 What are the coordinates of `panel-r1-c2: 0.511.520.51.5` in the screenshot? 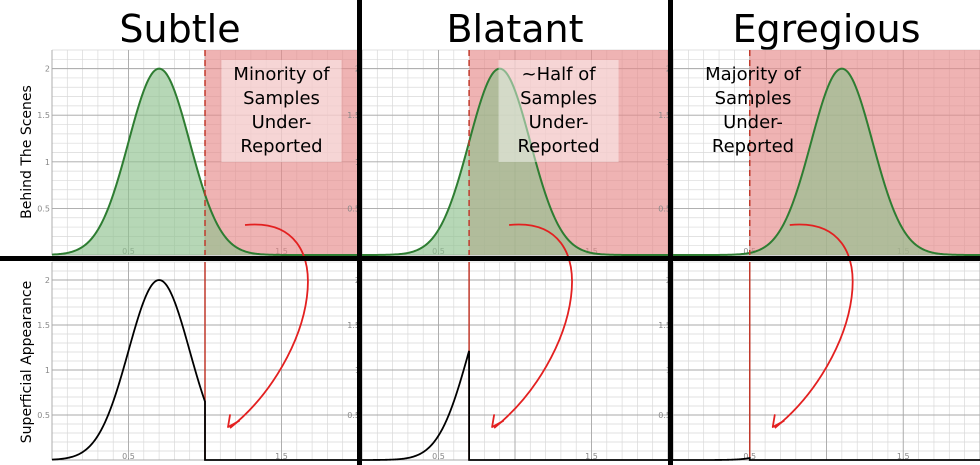 It's located at (819, 361).